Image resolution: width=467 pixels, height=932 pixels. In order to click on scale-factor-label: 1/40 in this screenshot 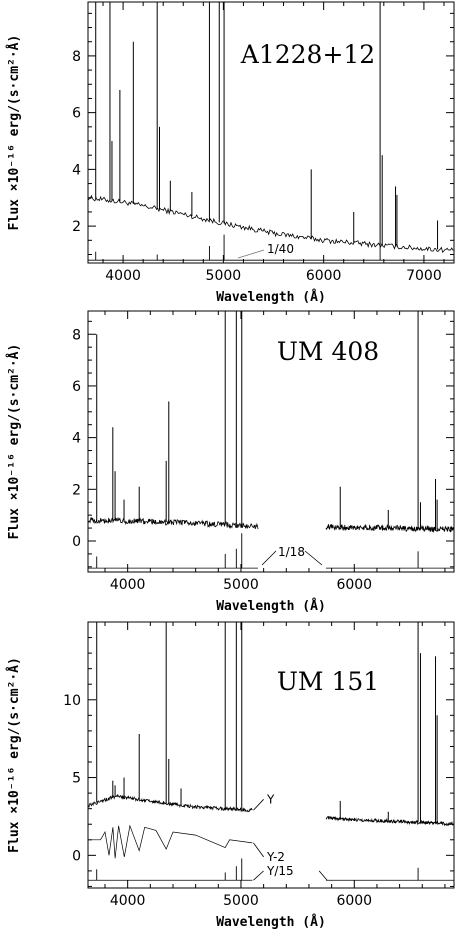, I will do `click(280, 249)`.